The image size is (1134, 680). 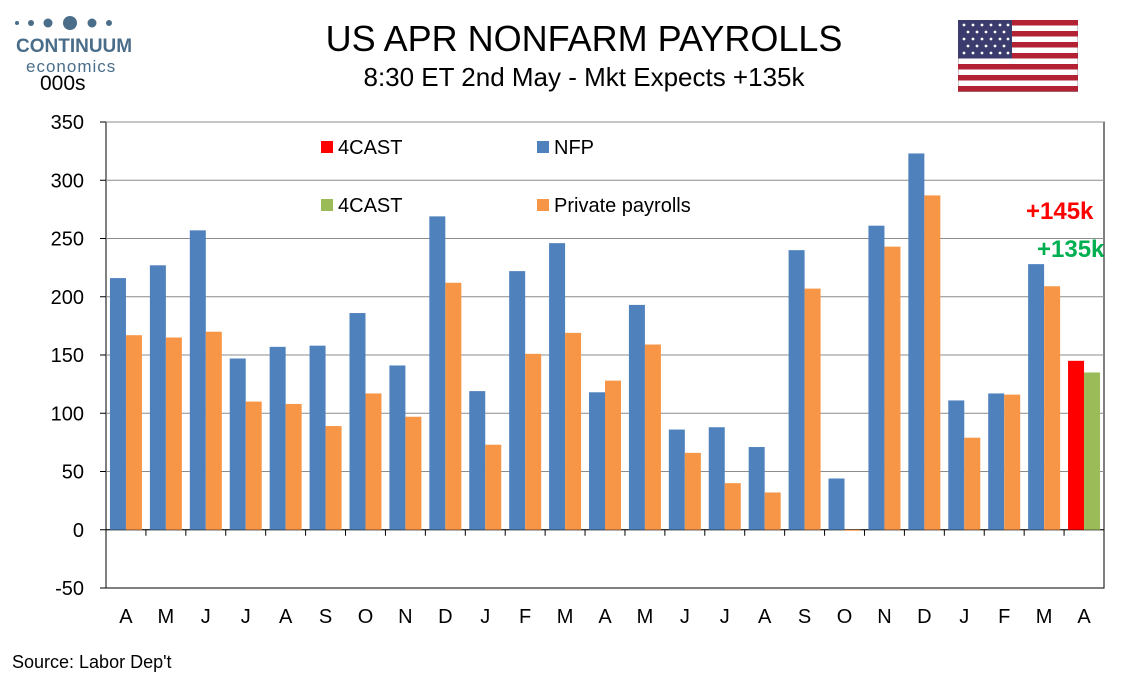 What do you see at coordinates (63, 23) in the screenshot?
I see `logo-dots-icon` at bounding box center [63, 23].